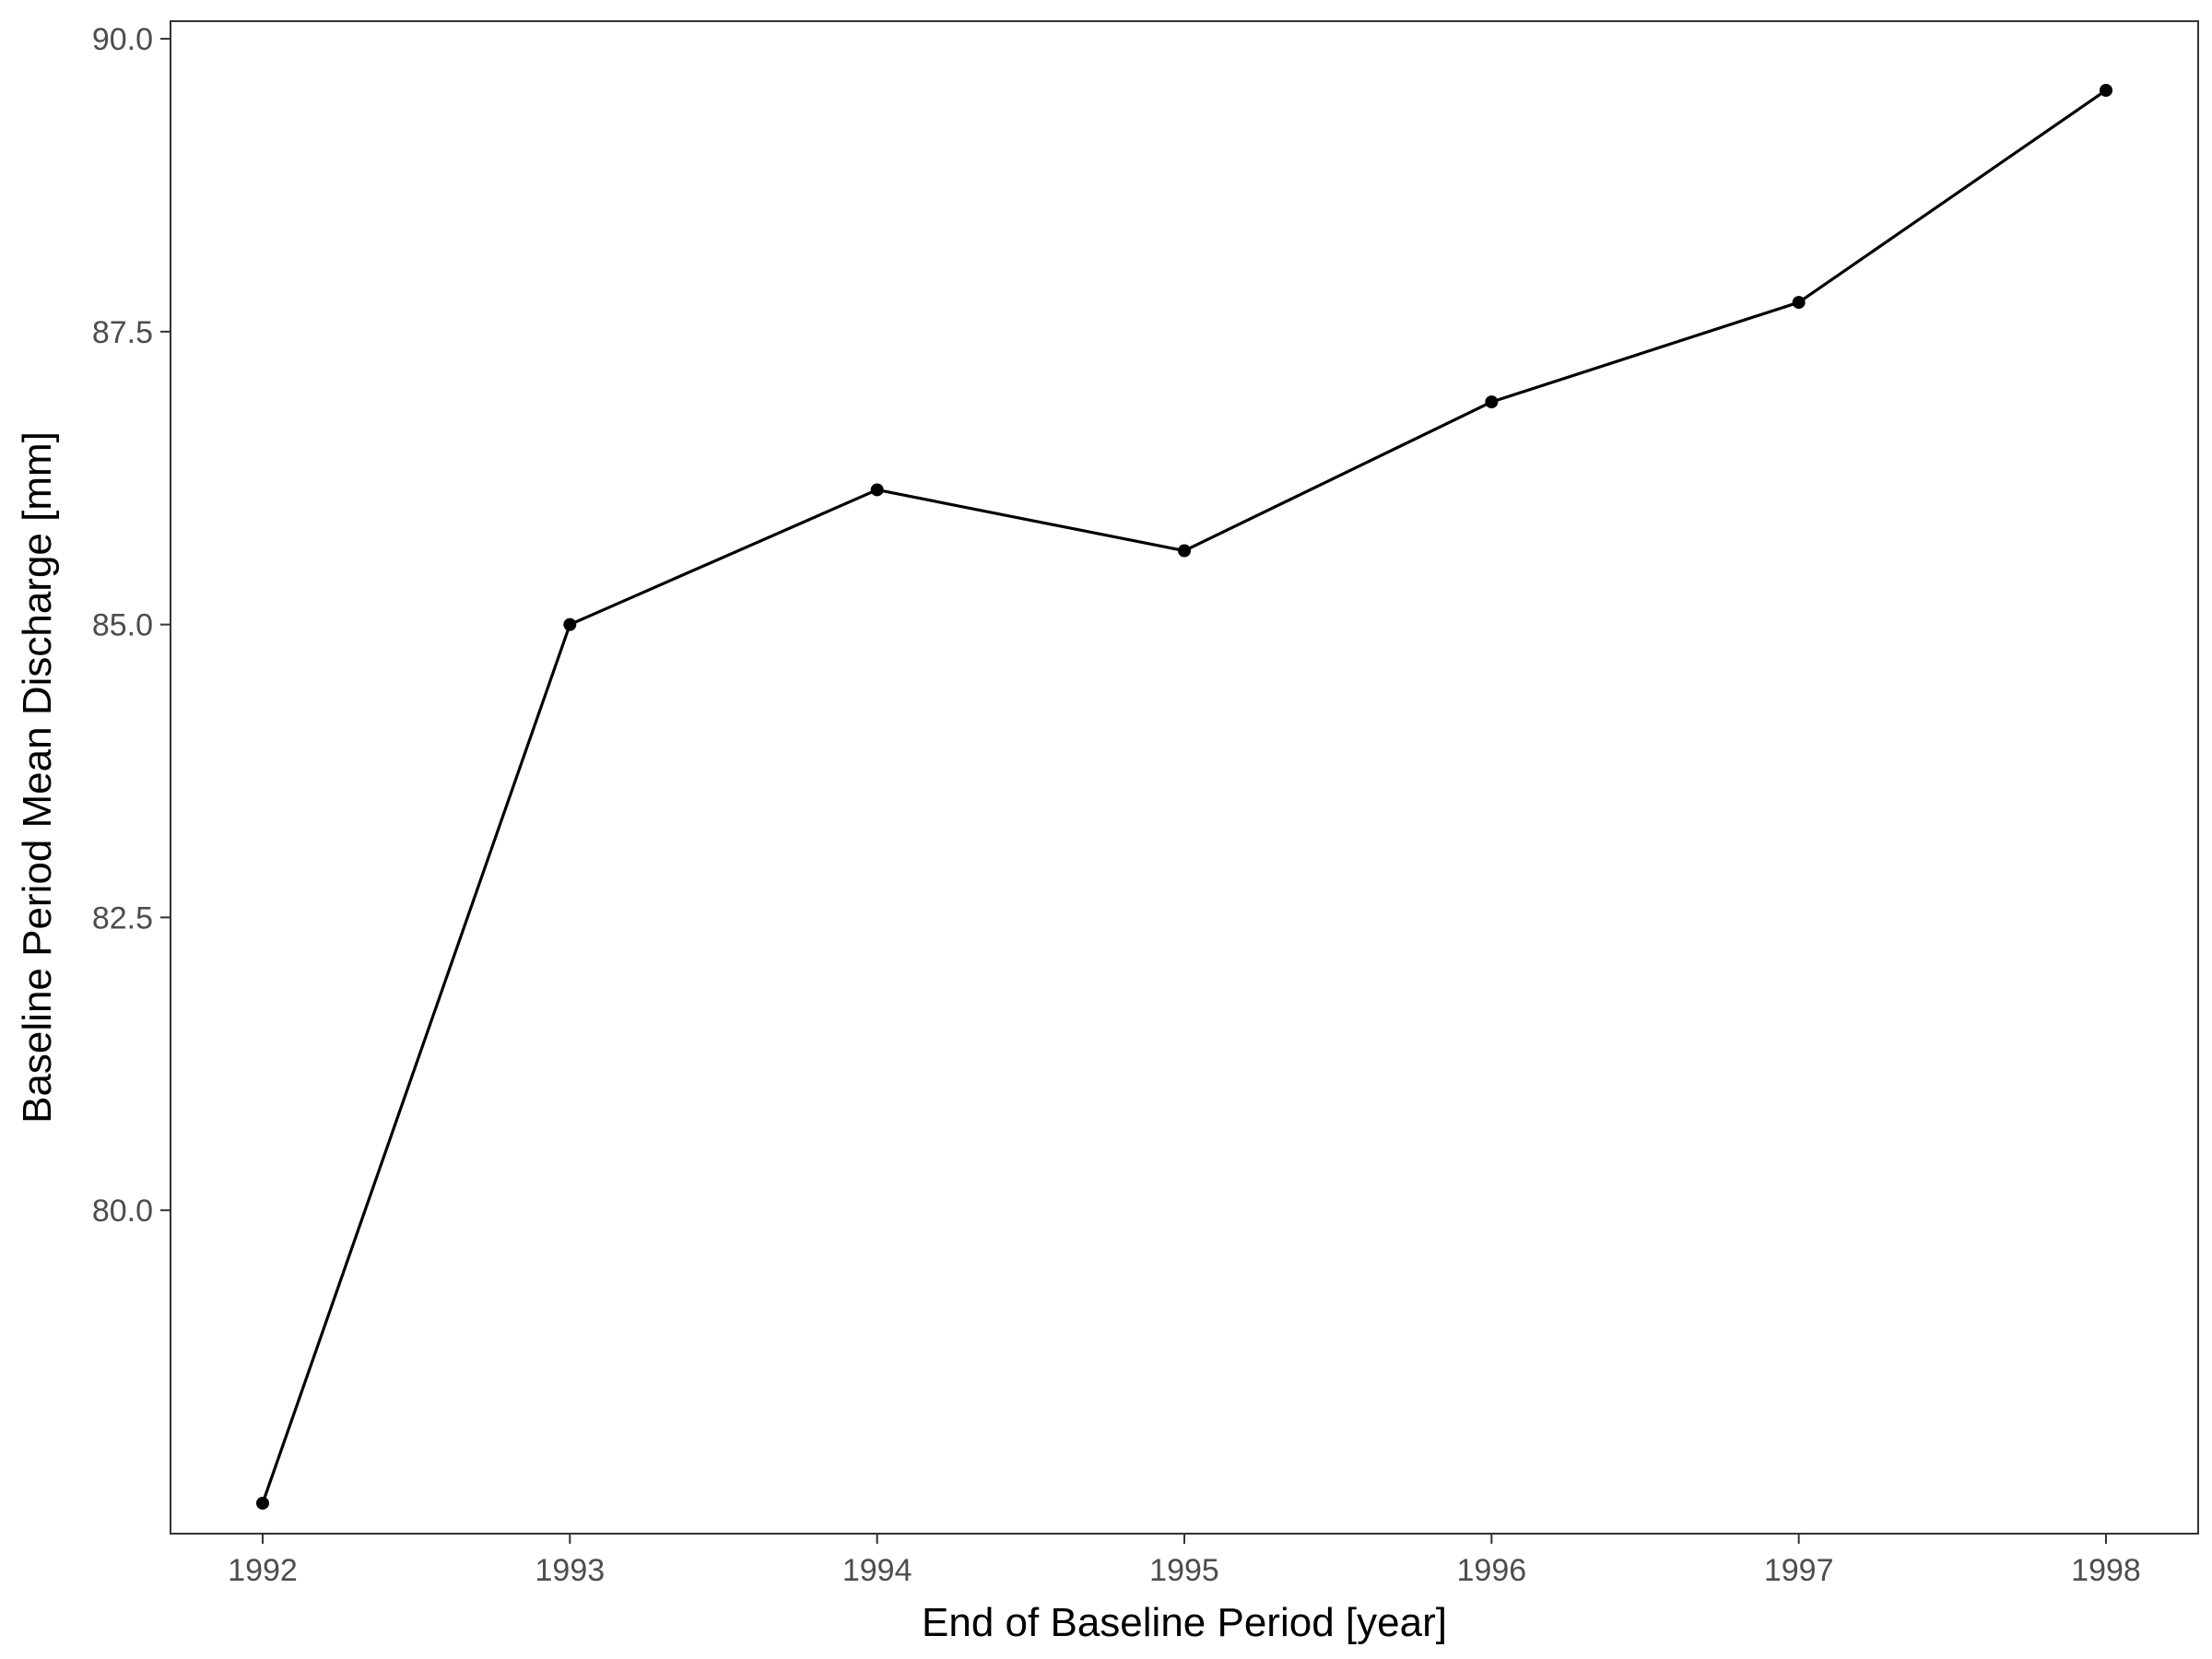  What do you see at coordinates (37, 777) in the screenshot?
I see `y-axis-title: Baseline Period Mean Discharge [mm]` at bounding box center [37, 777].